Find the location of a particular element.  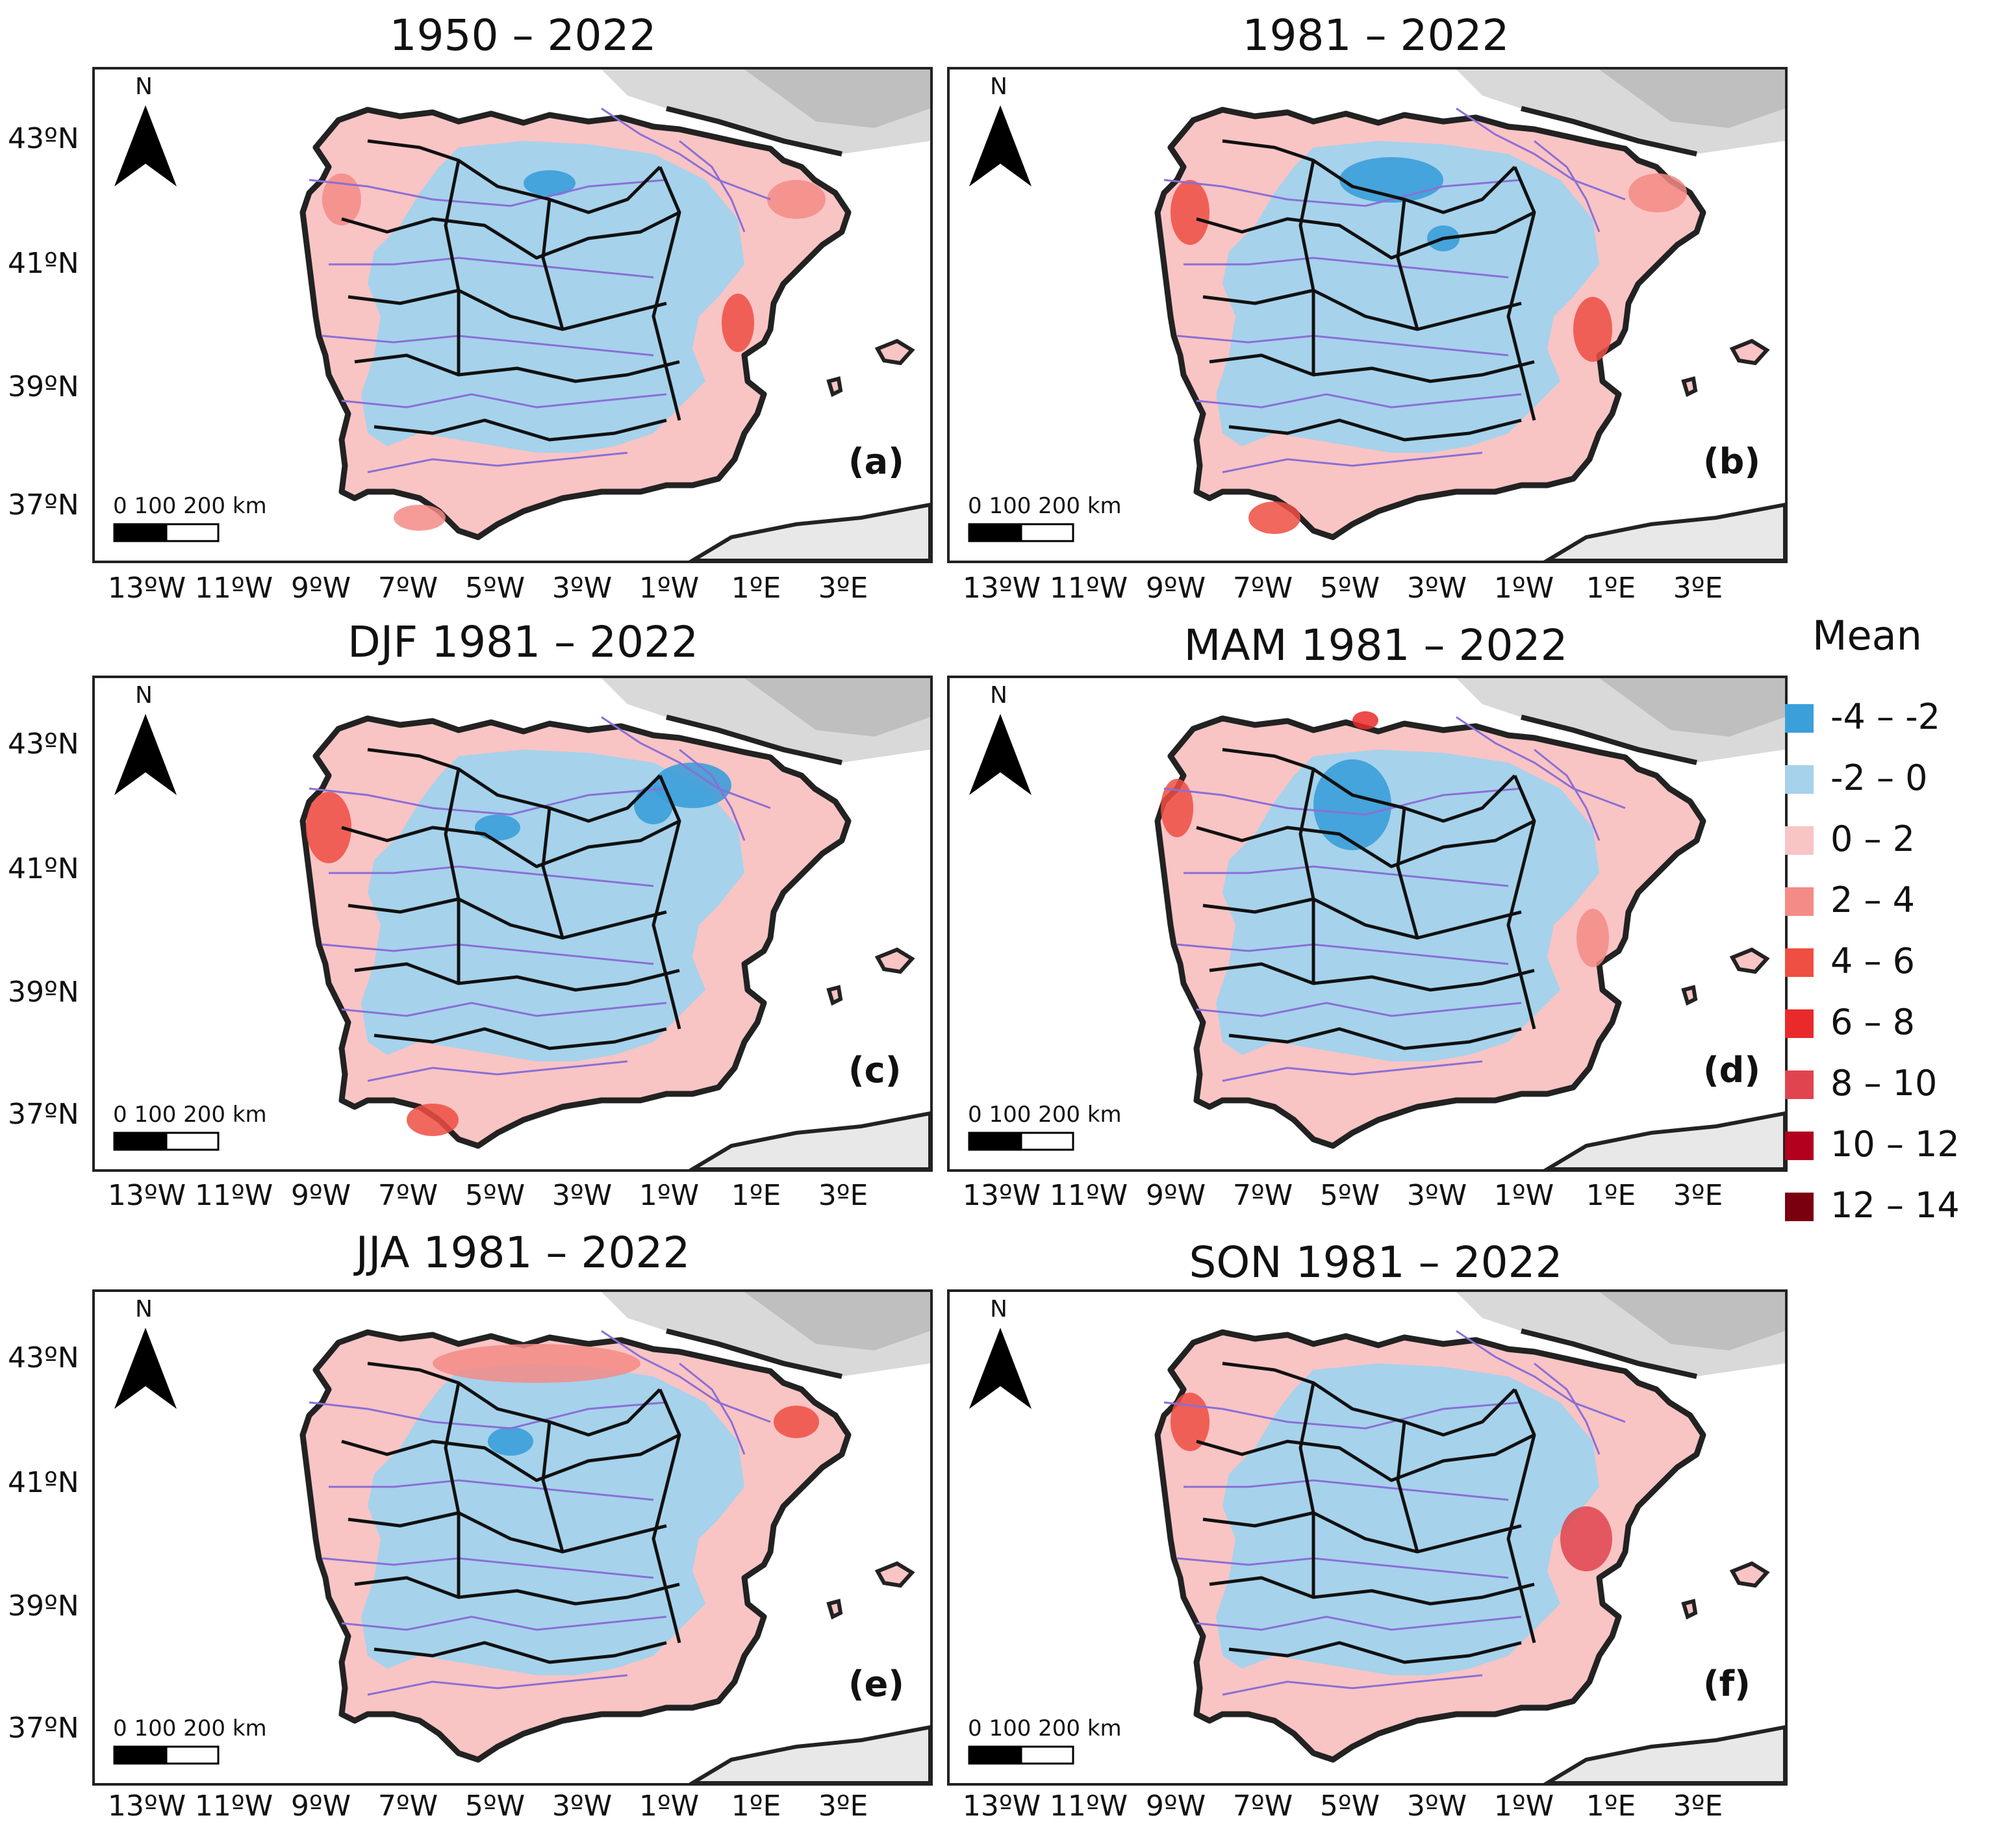

north-arrow-icon is located at coordinates (145, 1368).